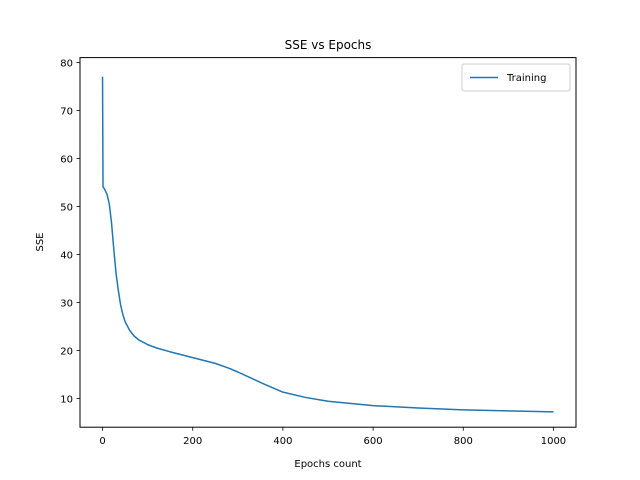  What do you see at coordinates (463, 441) in the screenshot?
I see `x-tick-label: 800` at bounding box center [463, 441].